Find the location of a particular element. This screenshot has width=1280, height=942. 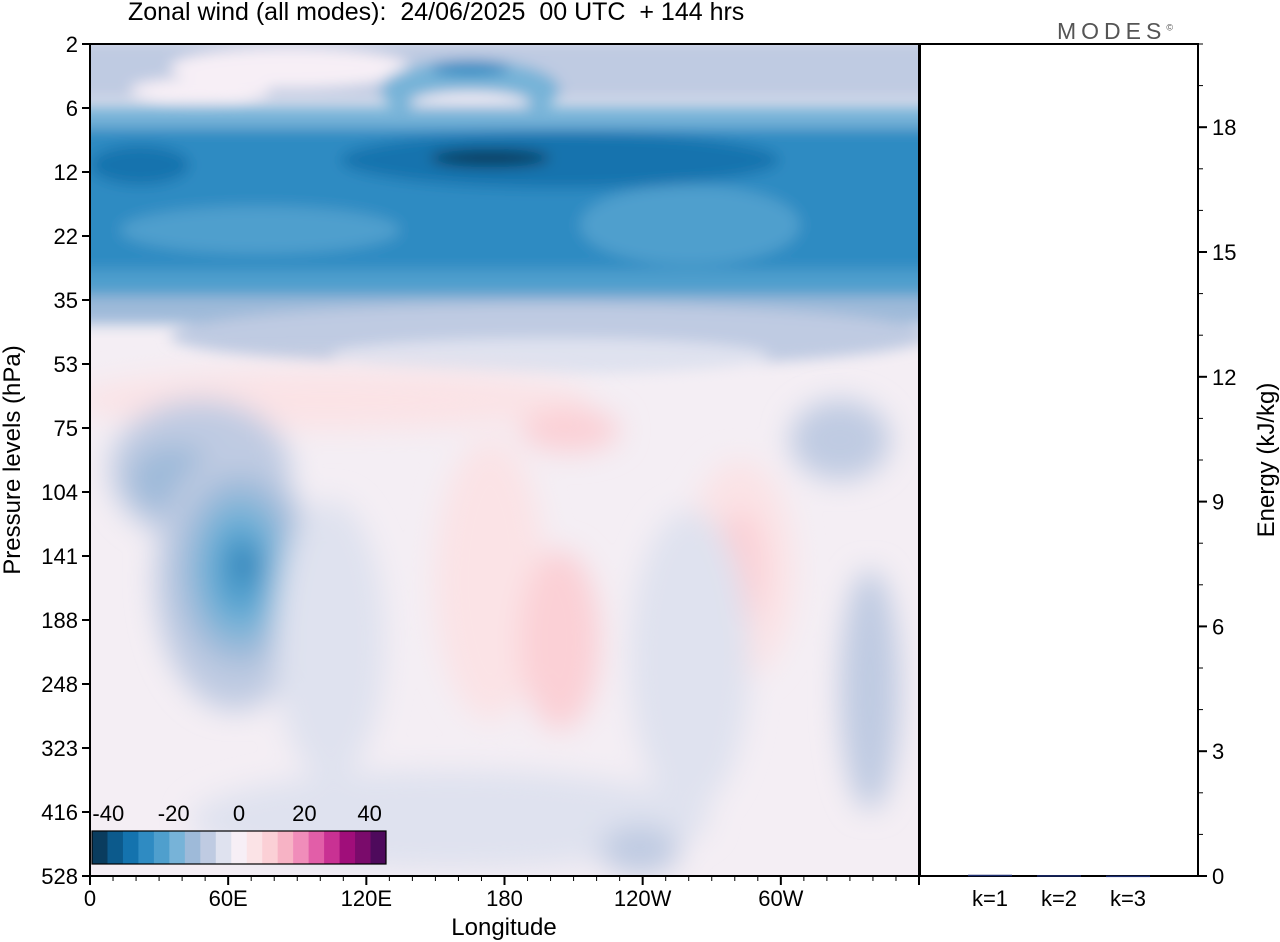

colorbar-label: -40 is located at coordinates (108, 813).